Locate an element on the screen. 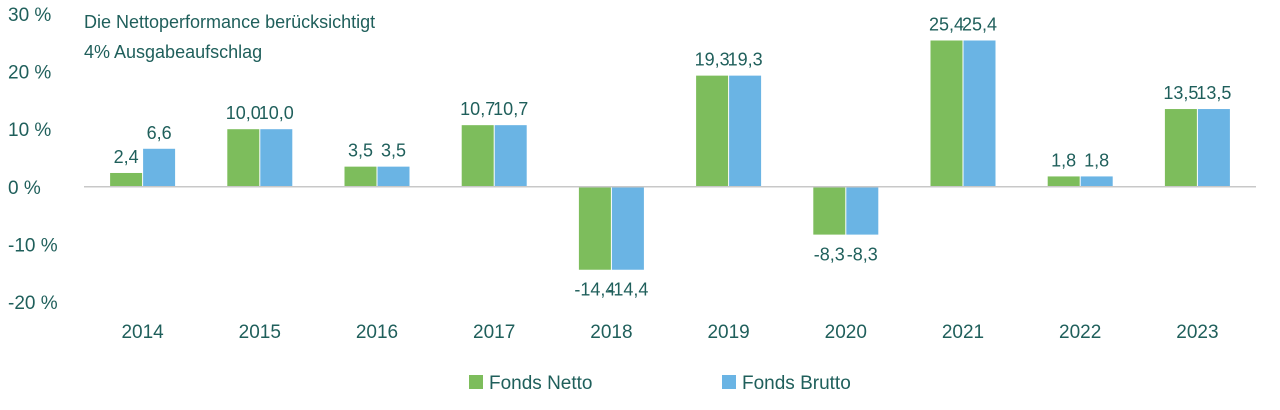 The image size is (1280, 410). bar-brutto-2019 is located at coordinates (745, 131).